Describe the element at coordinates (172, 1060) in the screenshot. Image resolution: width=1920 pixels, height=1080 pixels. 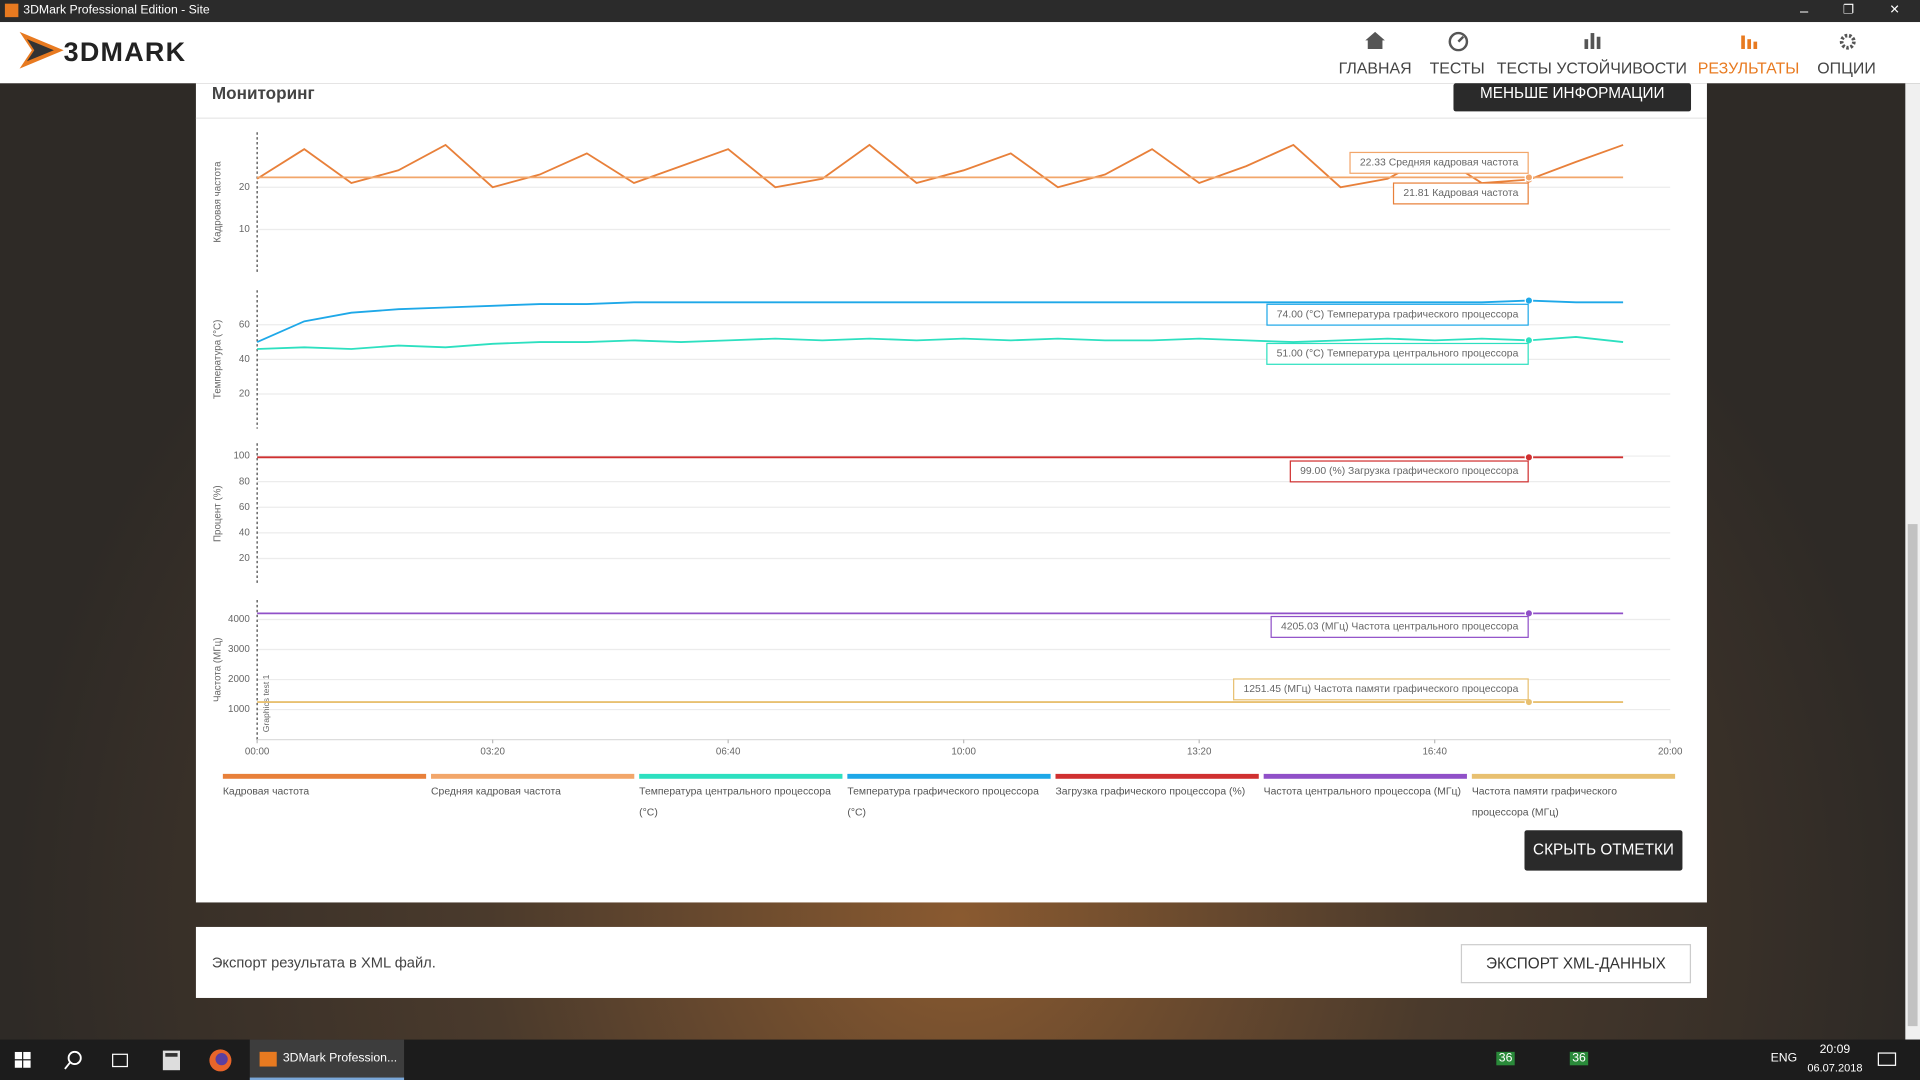
I see `calculator` at that location.